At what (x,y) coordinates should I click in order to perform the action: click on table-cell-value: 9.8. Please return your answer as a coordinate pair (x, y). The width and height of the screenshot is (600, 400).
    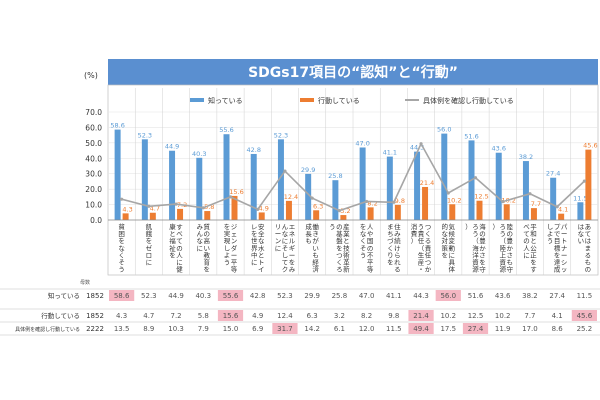
    Looking at the image, I should click on (393, 316).